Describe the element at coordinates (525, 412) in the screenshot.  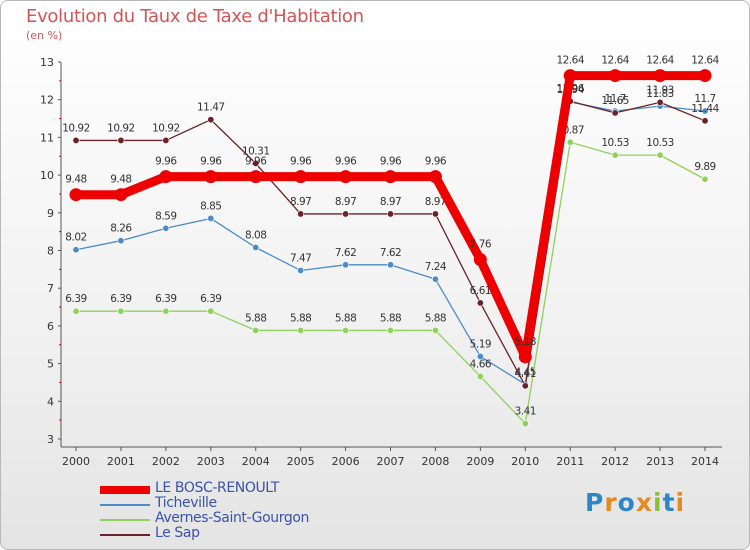
I see `data-label-avernes-saint-gourgon: 3.41` at that location.